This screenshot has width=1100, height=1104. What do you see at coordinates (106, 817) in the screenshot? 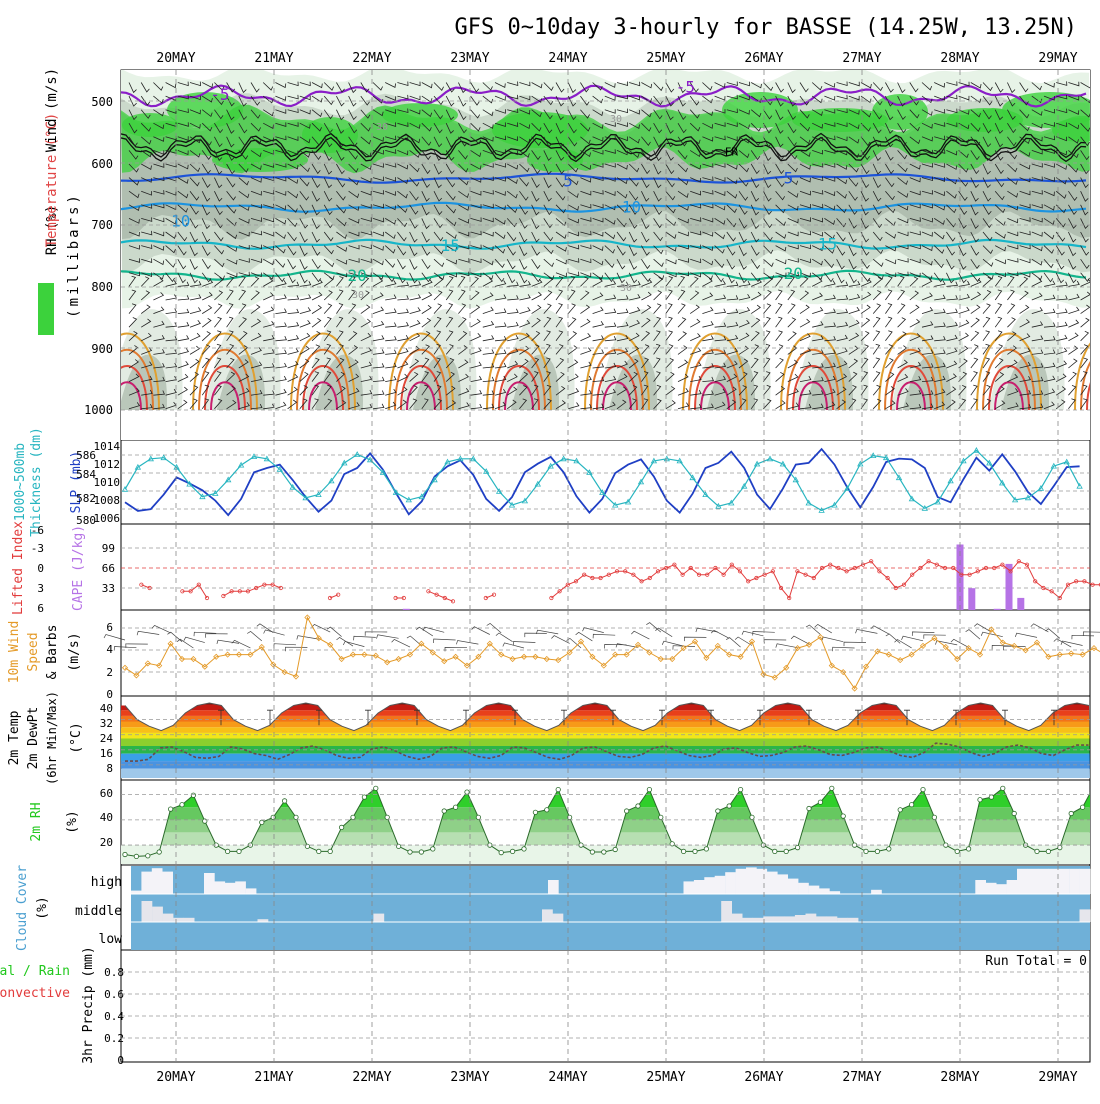
I see `rh2m-tick-label: 40` at bounding box center [106, 817].